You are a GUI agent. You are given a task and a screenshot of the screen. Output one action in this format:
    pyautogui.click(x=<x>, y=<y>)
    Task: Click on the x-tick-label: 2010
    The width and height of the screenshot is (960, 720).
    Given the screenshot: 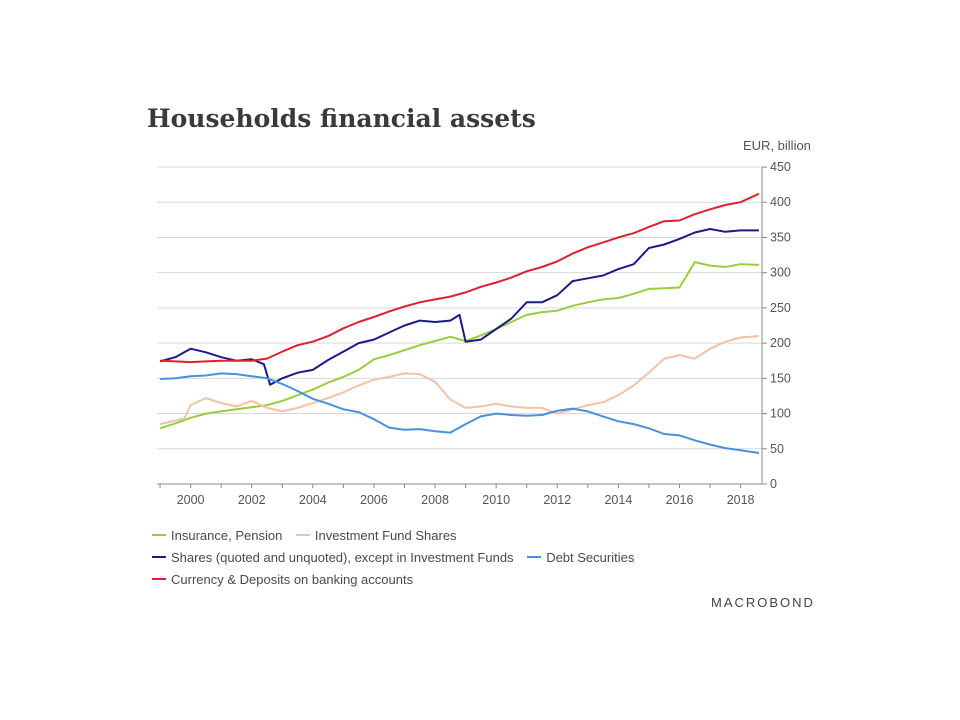 What is the action you would take?
    pyautogui.click(x=496, y=500)
    